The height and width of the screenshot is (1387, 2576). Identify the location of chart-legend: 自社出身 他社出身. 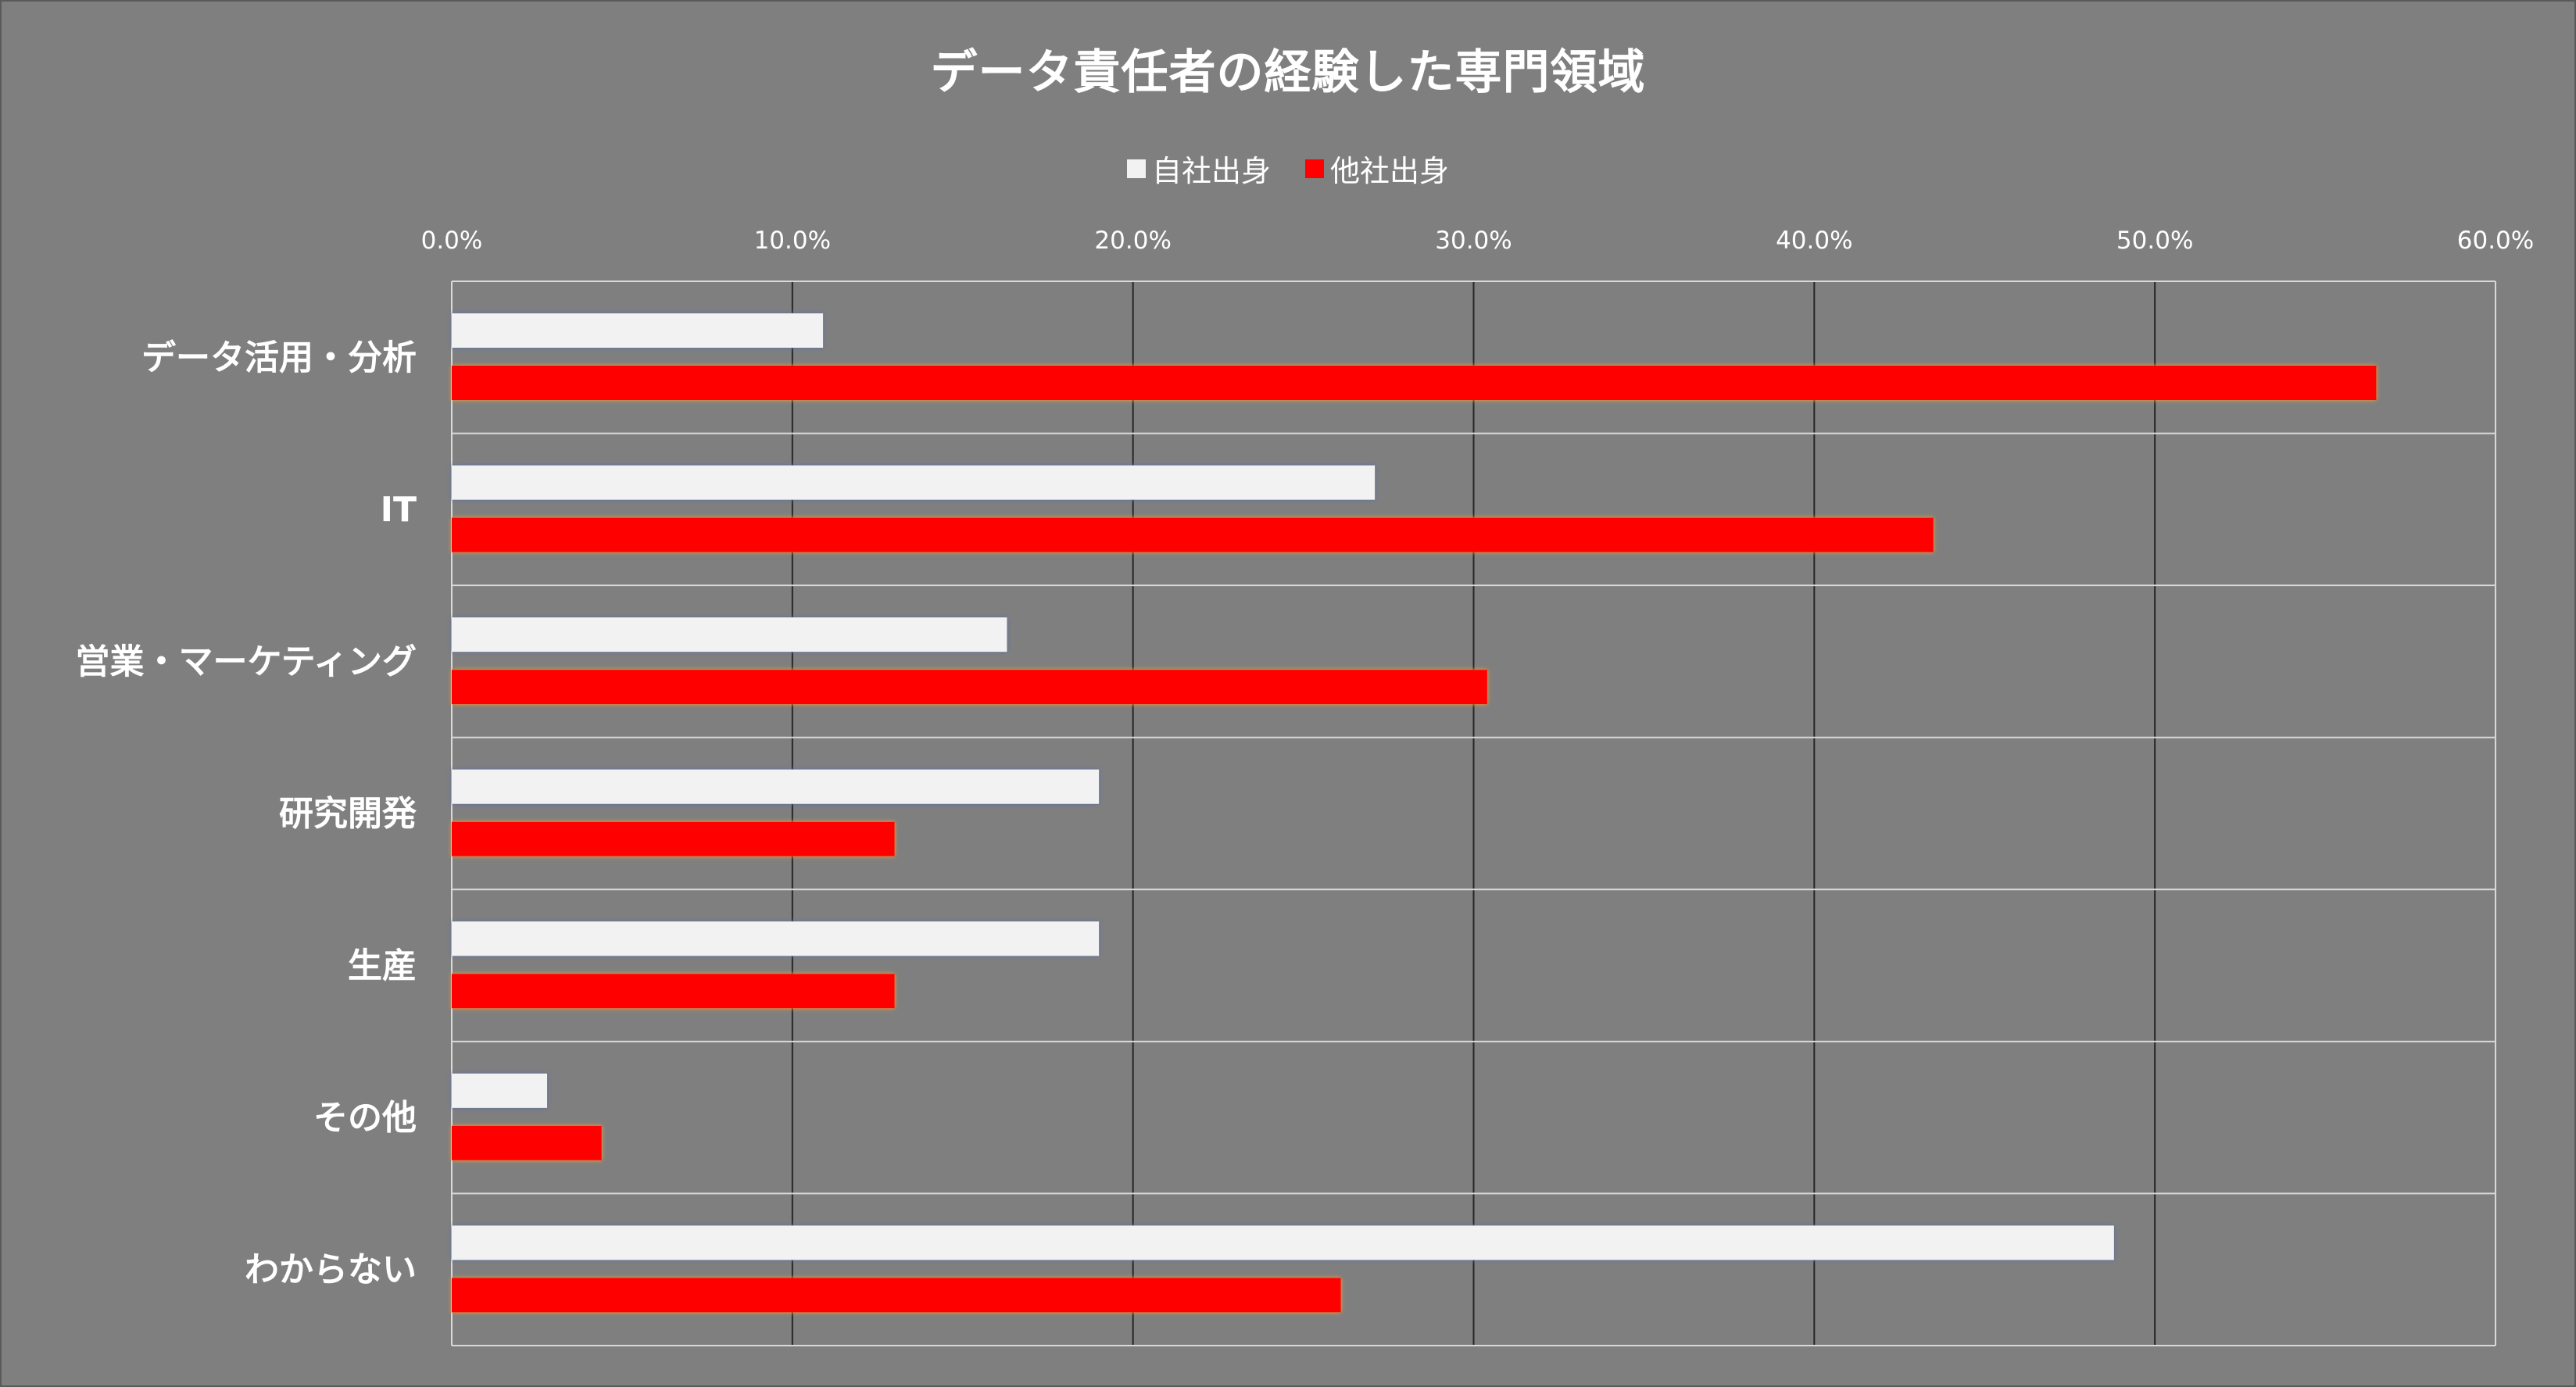
(1288, 168).